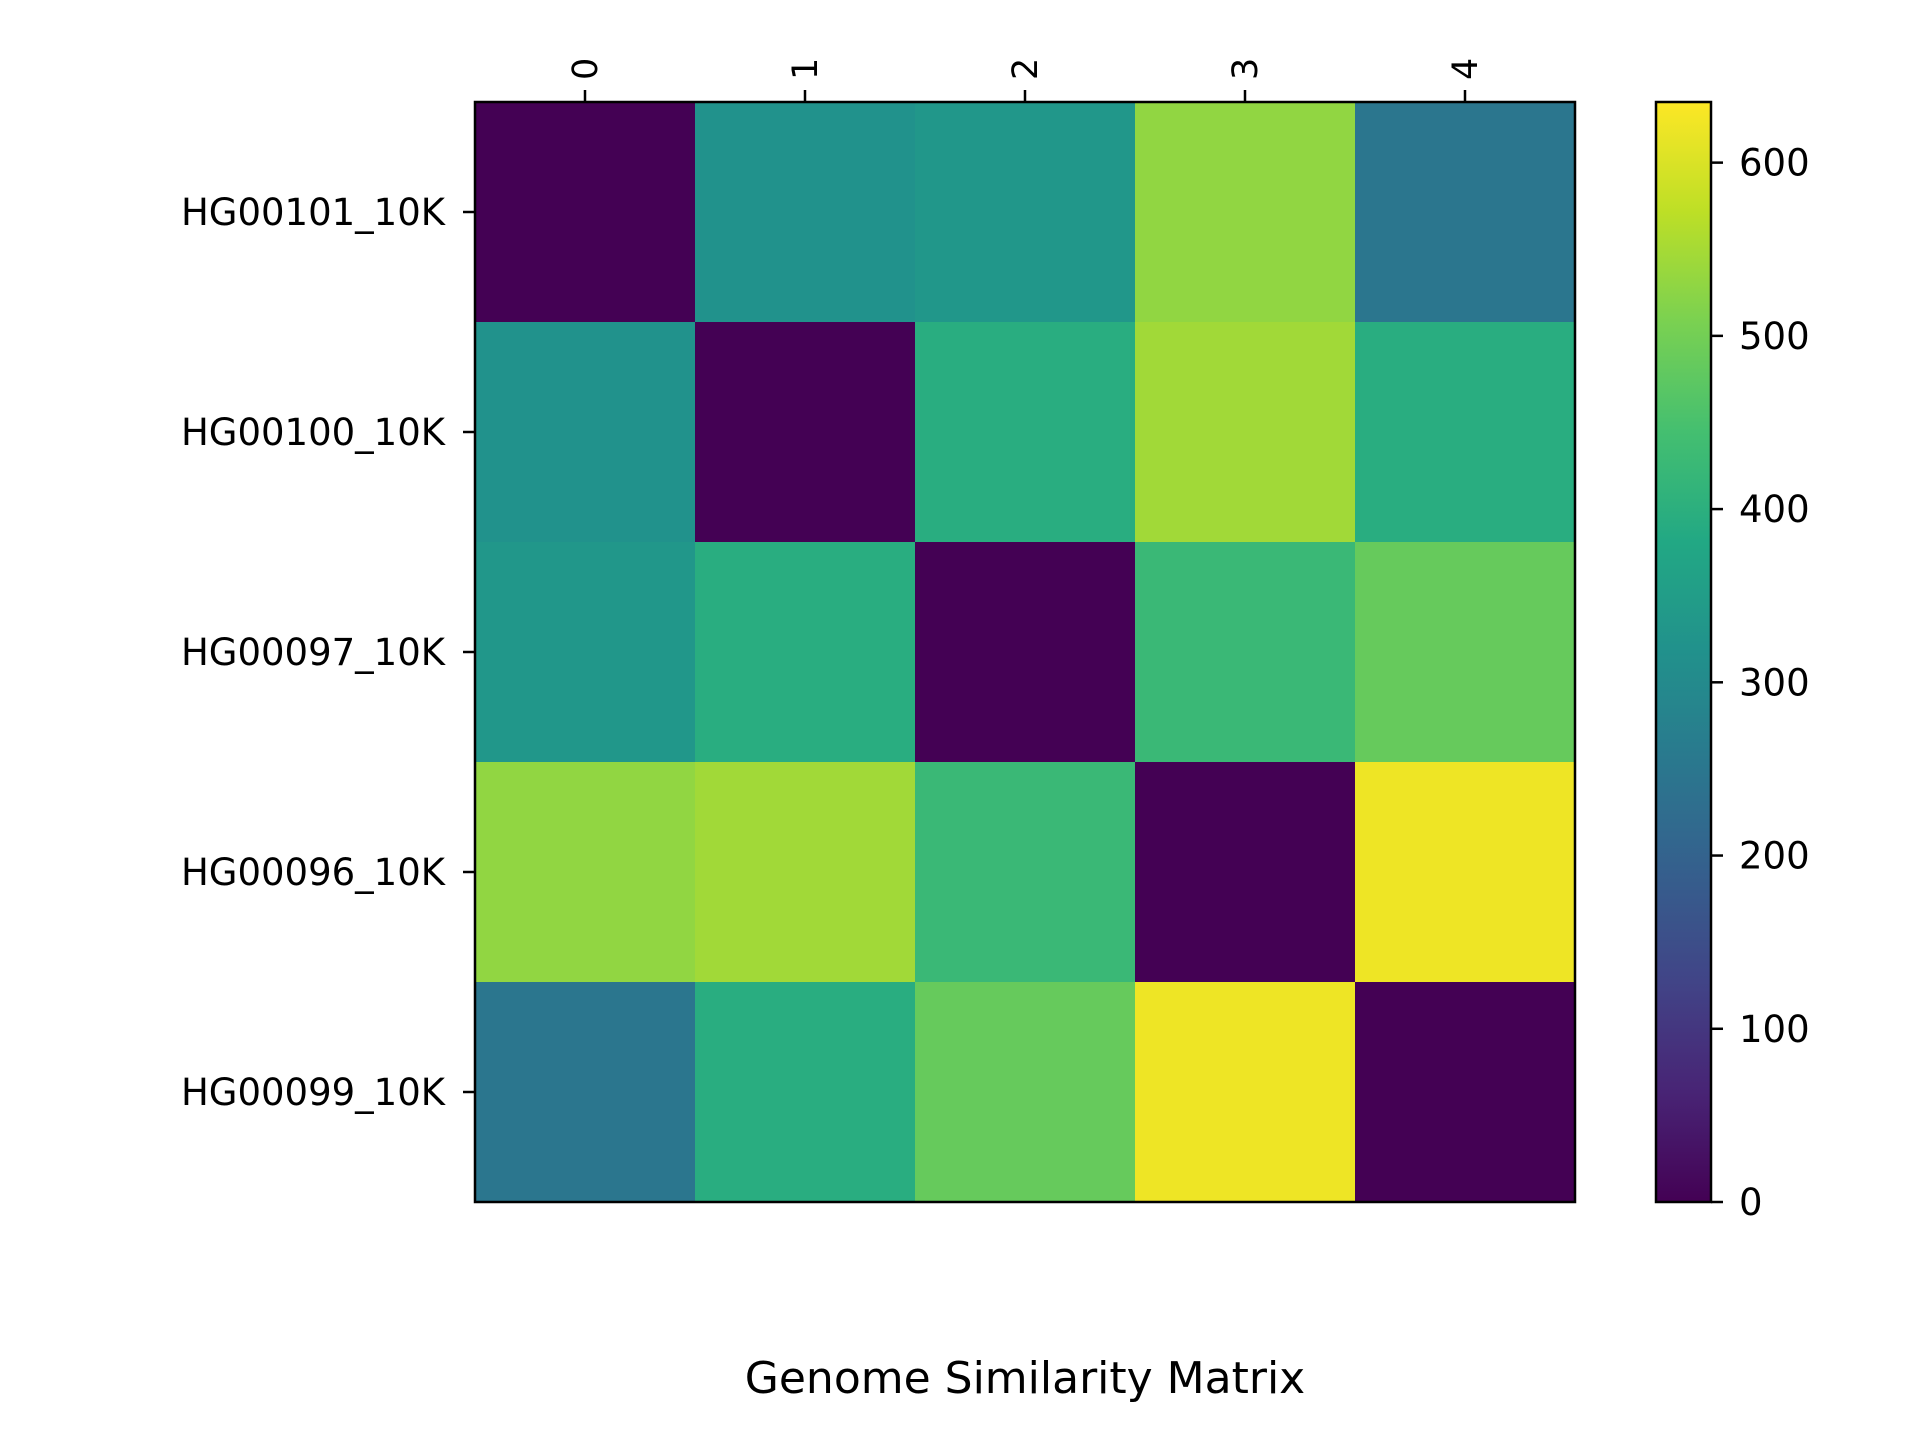 The height and width of the screenshot is (1444, 1920). Describe the element at coordinates (586, 69) in the screenshot. I see `x-tick-label: 0` at that location.